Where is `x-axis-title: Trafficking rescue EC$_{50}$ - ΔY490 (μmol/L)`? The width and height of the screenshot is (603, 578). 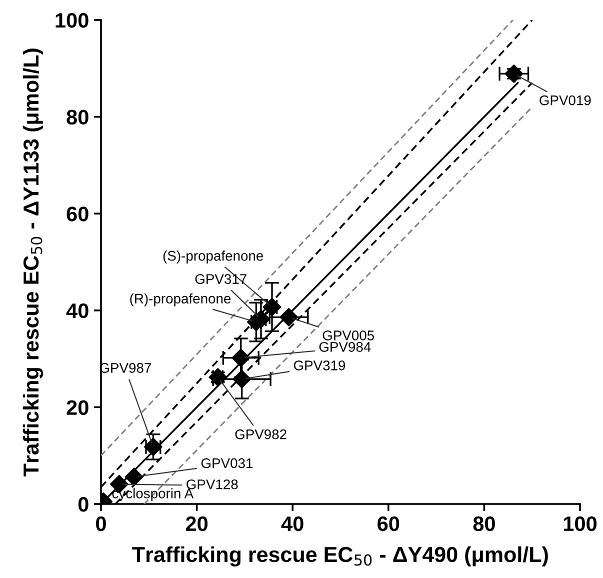
x-axis-title: Trafficking rescue EC$_{50}$ - ΔY490 (μmol/L) is located at coordinates (340, 556).